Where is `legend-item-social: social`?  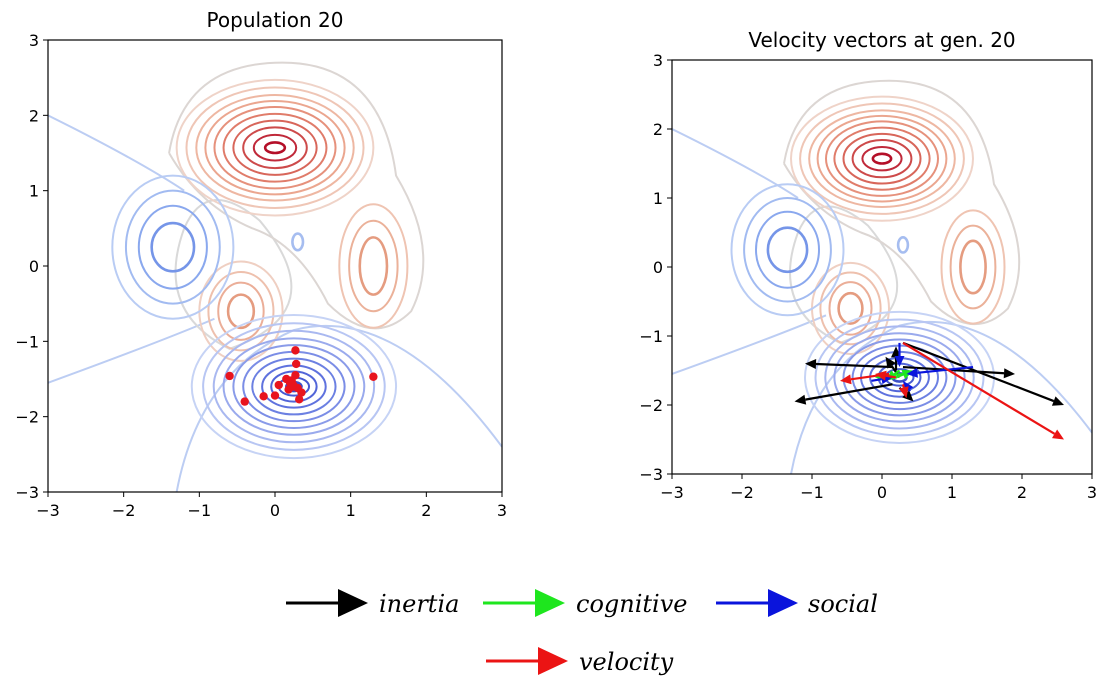 legend-item-social: social is located at coordinates (797, 603).